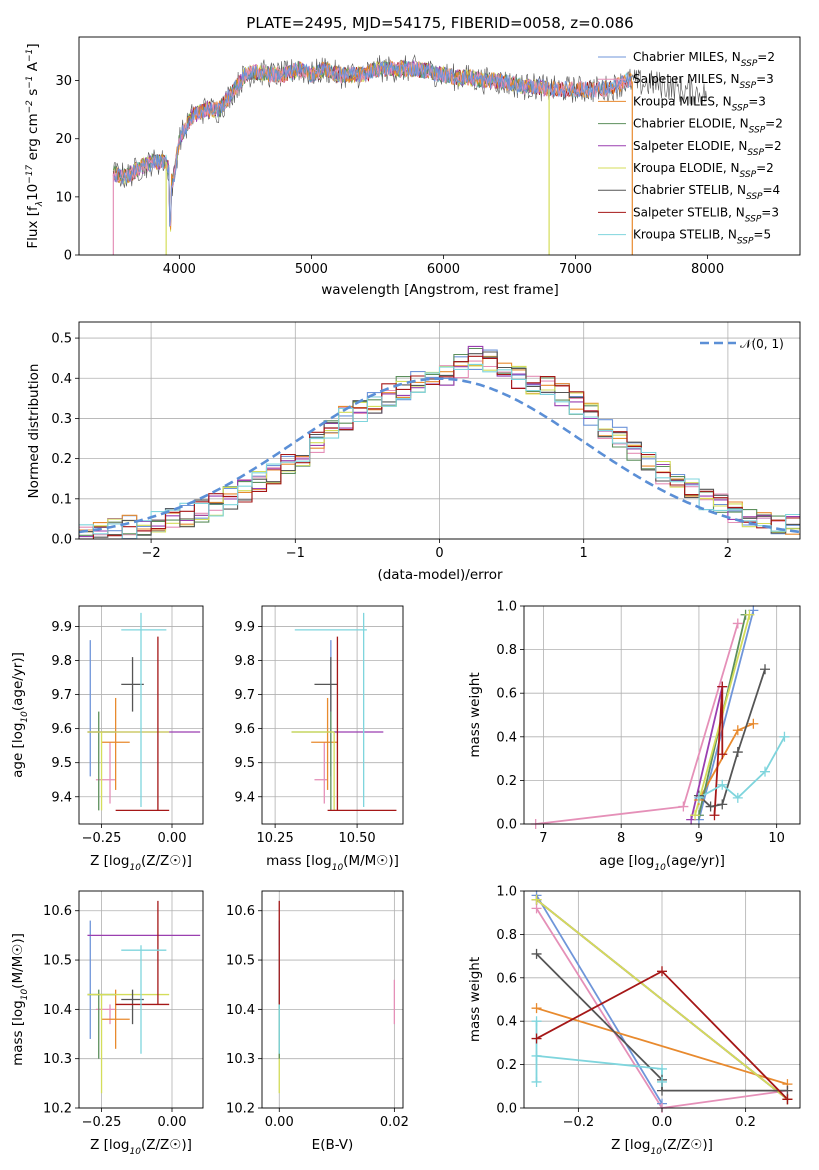  I want to click on x-tick-label: 10.25, so click(275, 838).